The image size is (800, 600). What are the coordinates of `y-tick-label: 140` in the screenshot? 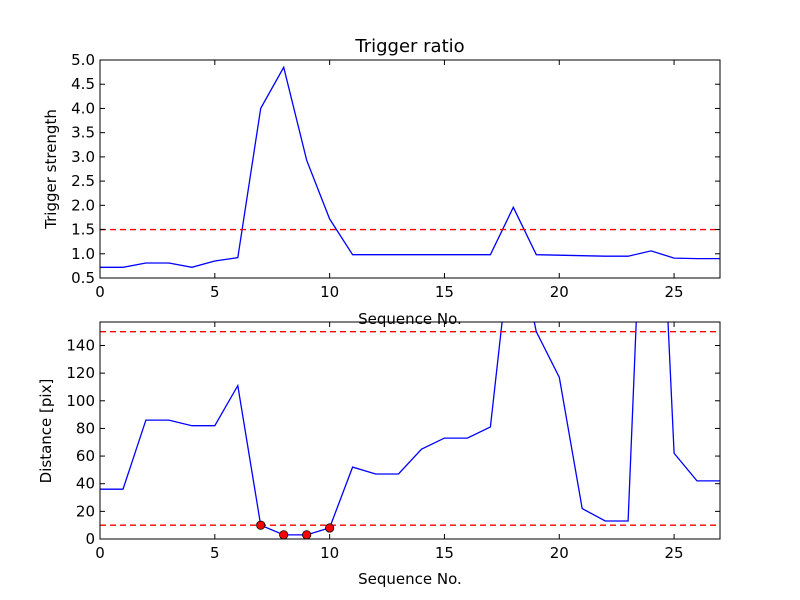 It's located at (80, 345).